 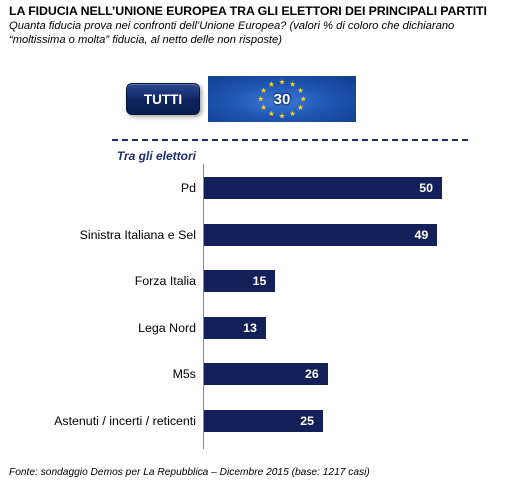 What do you see at coordinates (203, 306) in the screenshot?
I see `category-axis` at bounding box center [203, 306].